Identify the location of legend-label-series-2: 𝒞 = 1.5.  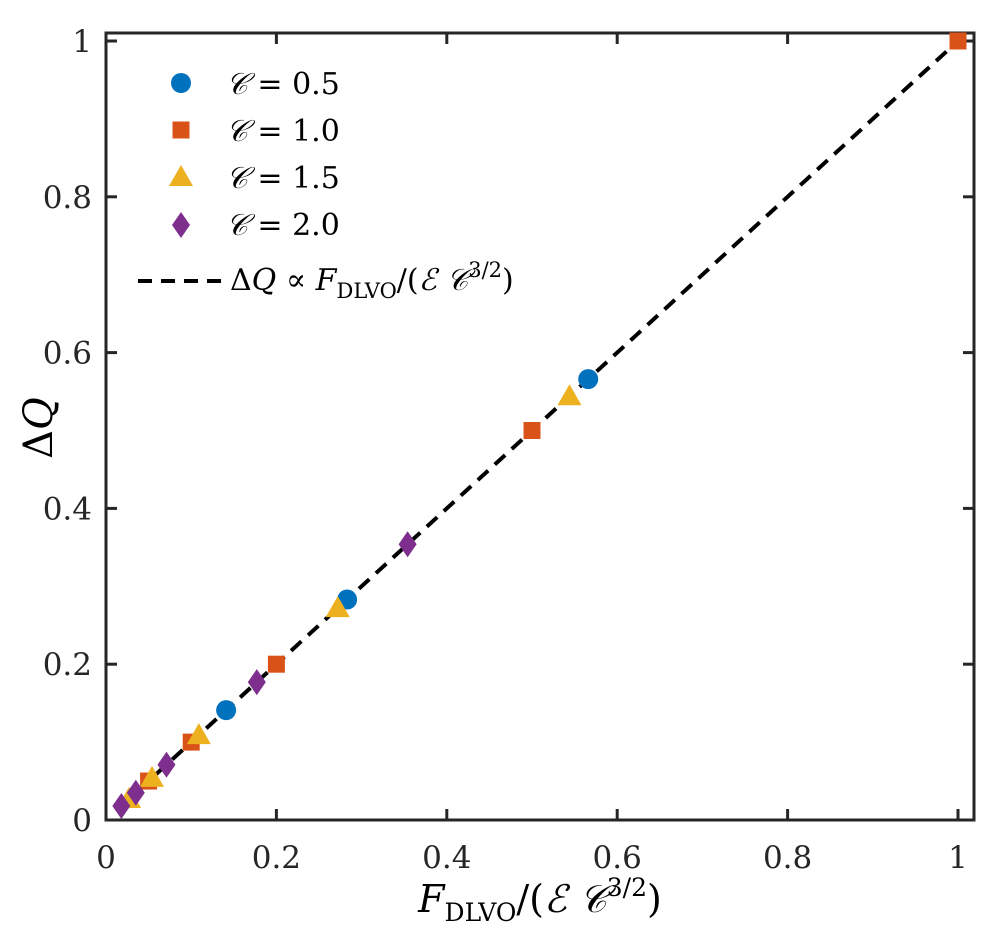
(283, 178).